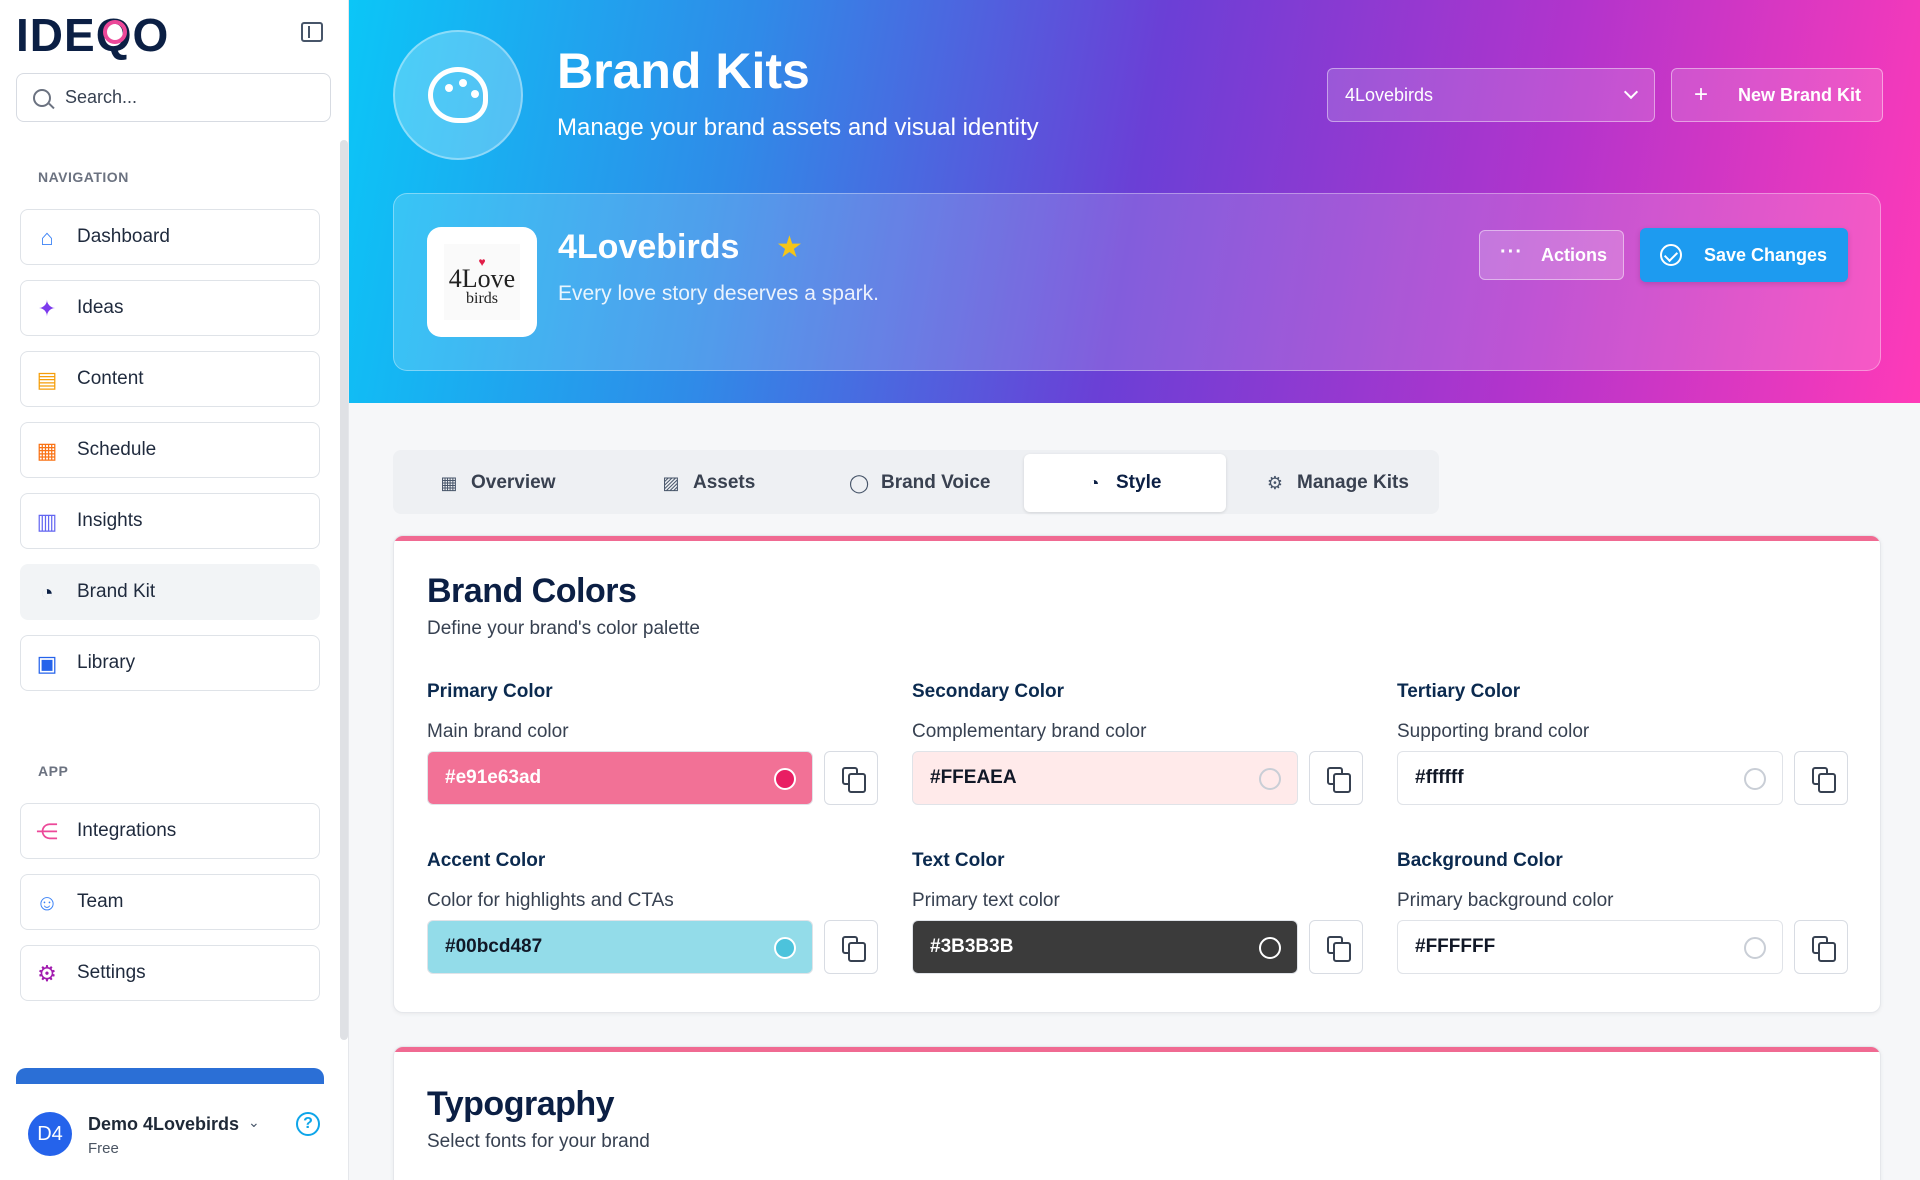 This screenshot has height=1180, width=1920. What do you see at coordinates (170, 902) in the screenshot?
I see `sidebar-item-team: ☺ Team` at bounding box center [170, 902].